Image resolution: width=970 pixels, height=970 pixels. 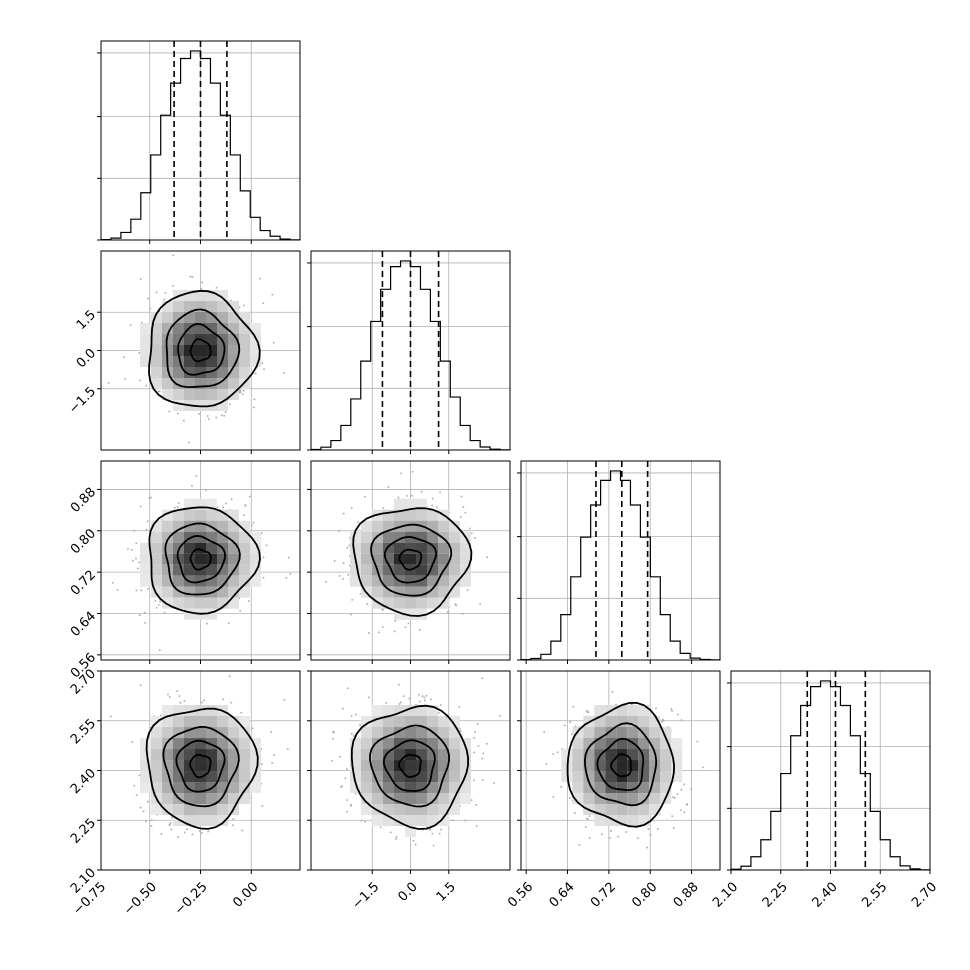 I want to click on x-tick-label: 2.25, so click(x=775, y=895).